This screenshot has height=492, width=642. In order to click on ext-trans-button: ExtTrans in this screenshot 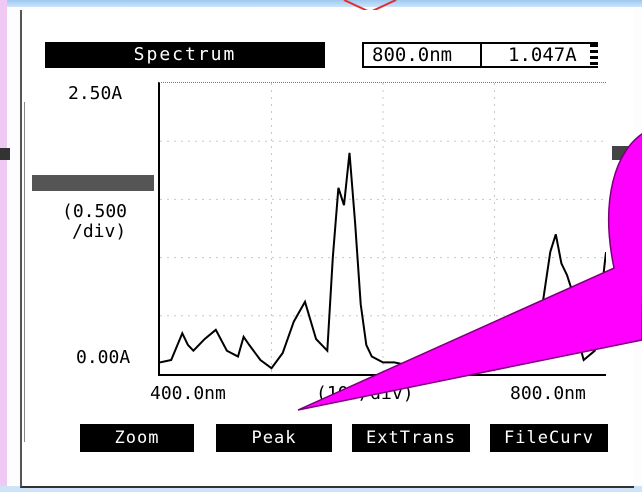, I will do `click(411, 438)`.